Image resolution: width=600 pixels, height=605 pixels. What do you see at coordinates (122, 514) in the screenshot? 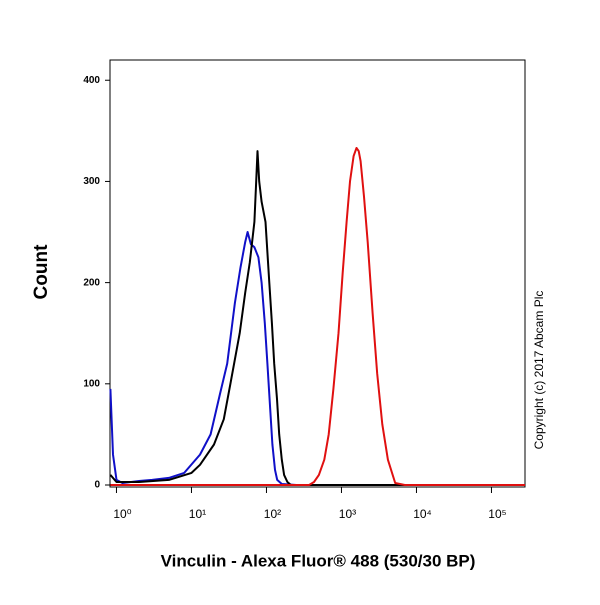
I see `x-tick-label: 10⁰` at bounding box center [122, 514].